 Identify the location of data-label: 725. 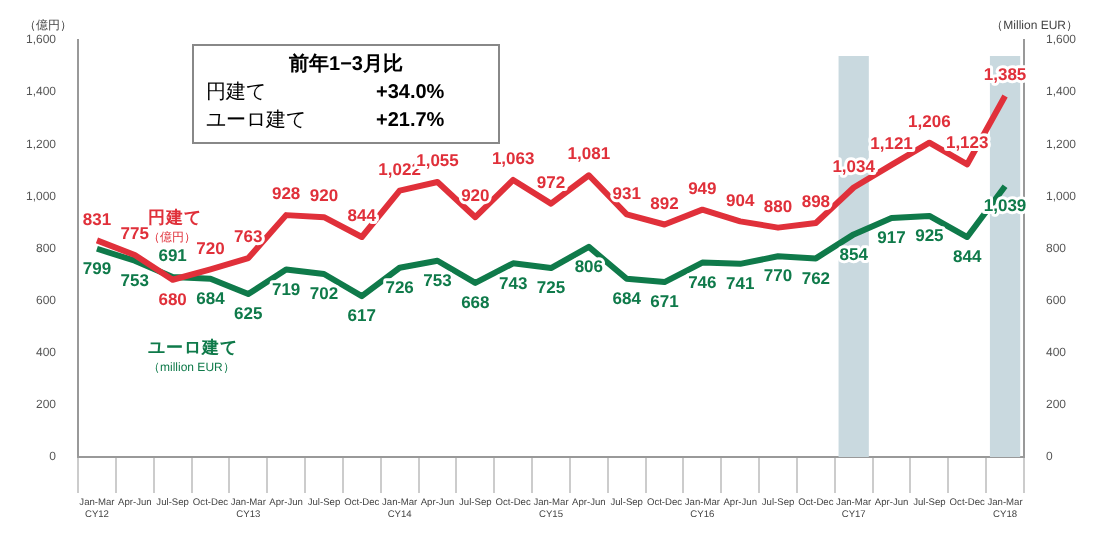
(551, 287).